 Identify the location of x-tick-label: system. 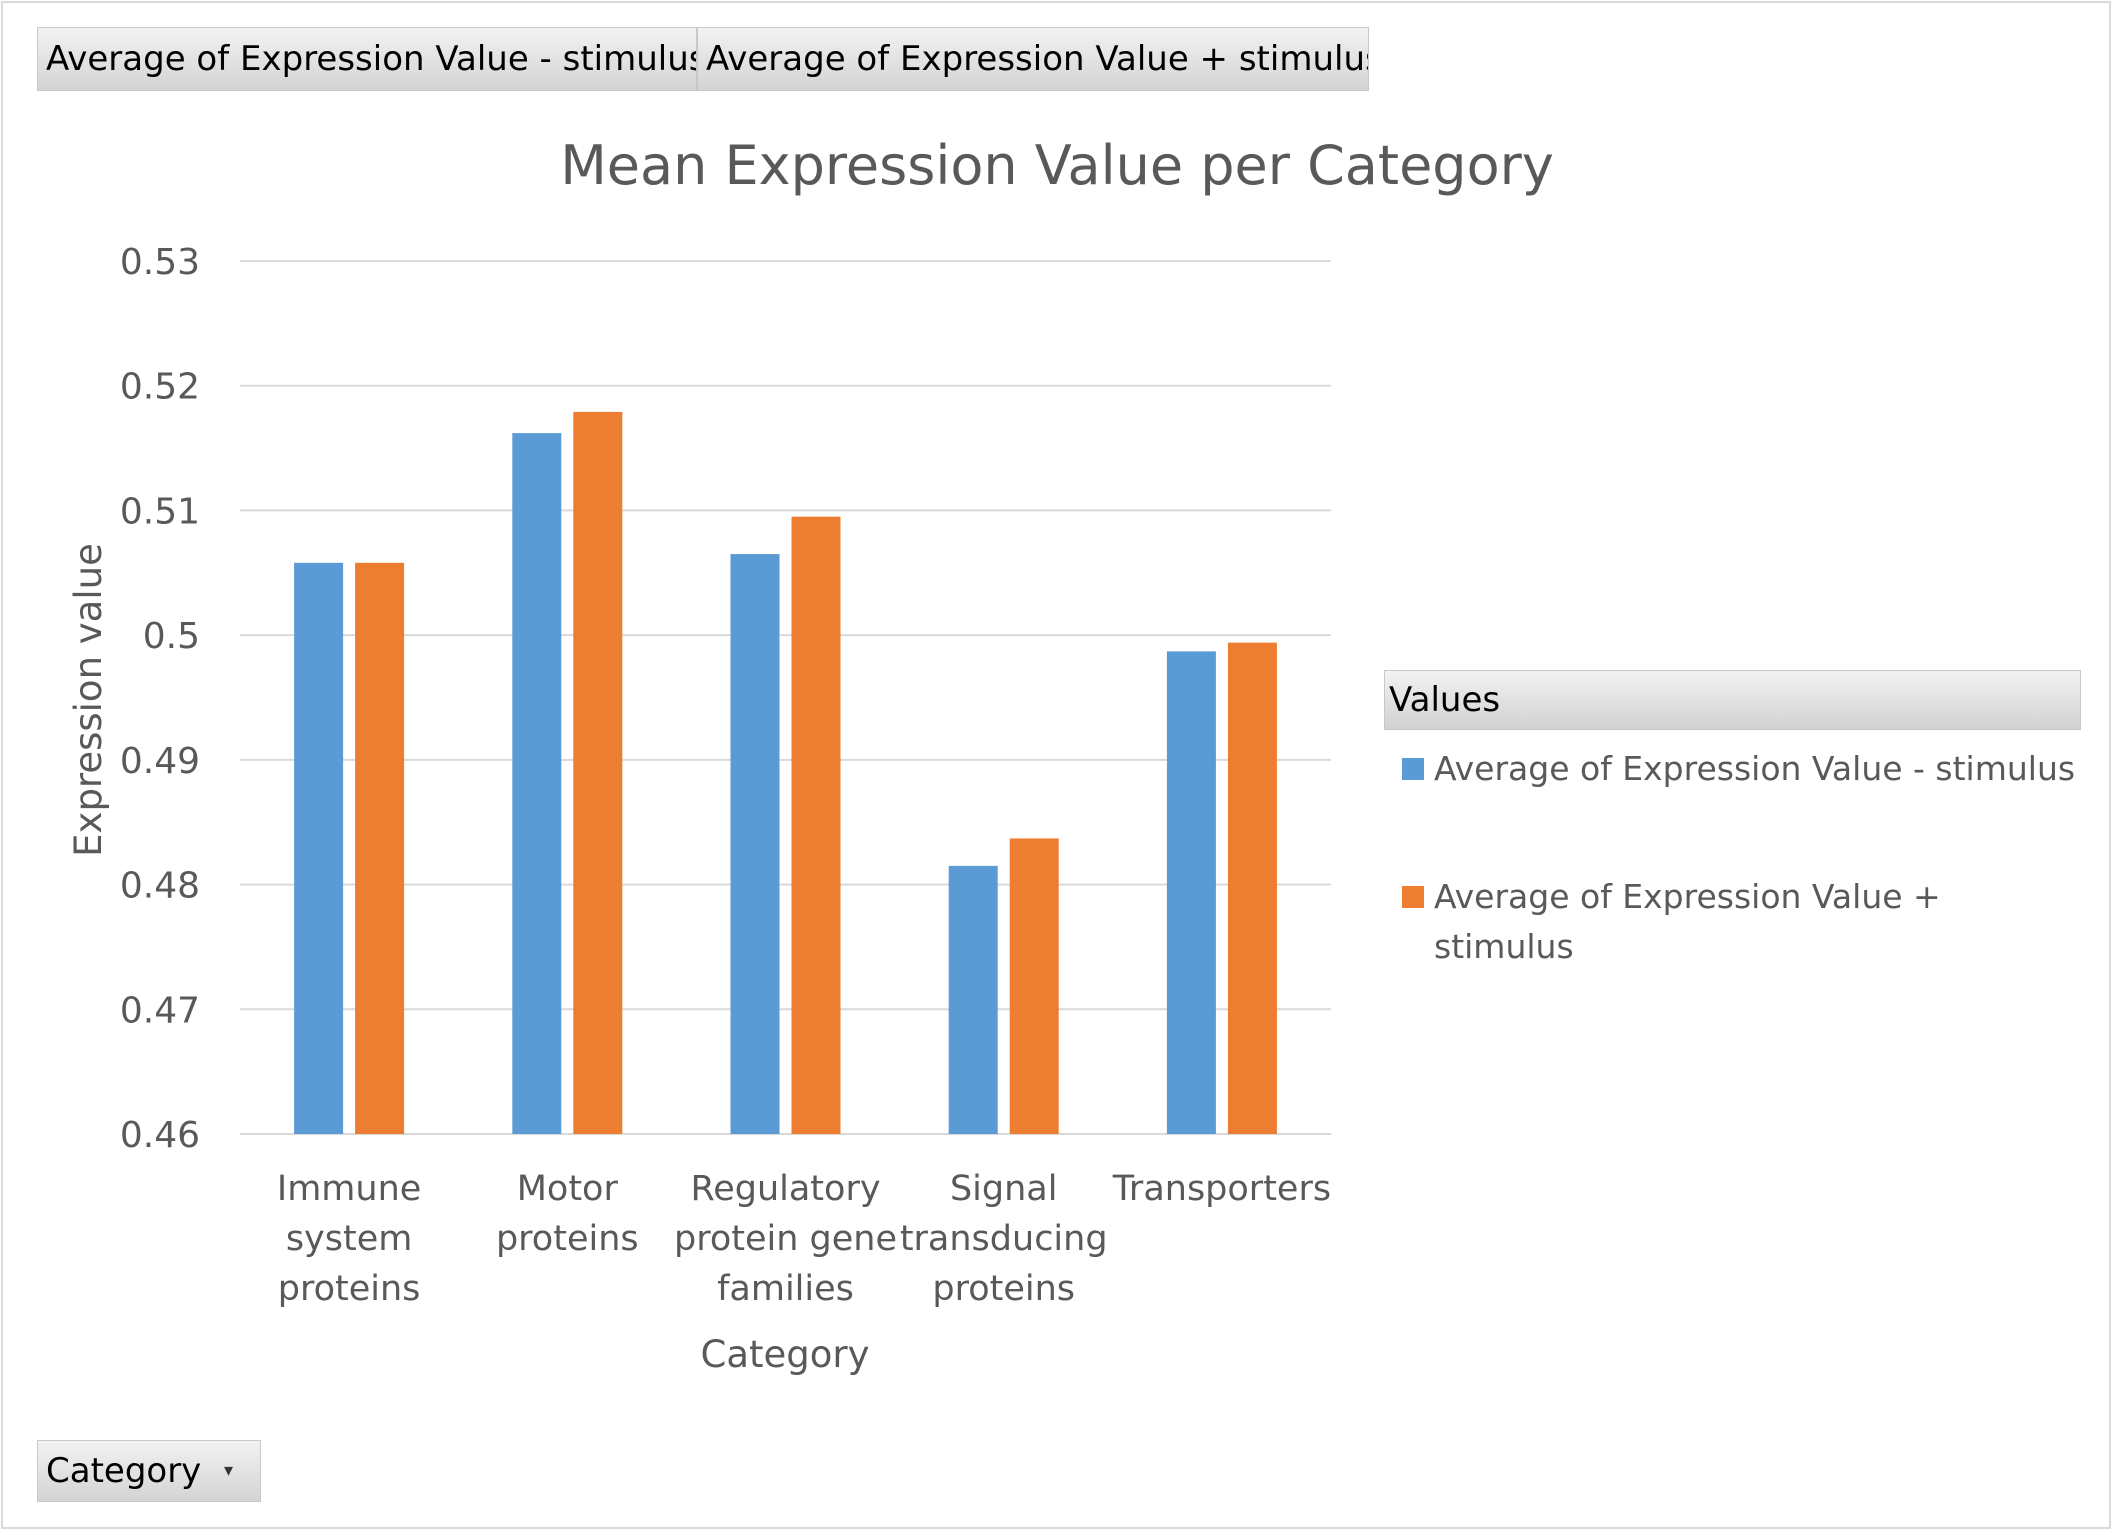
(349, 1239).